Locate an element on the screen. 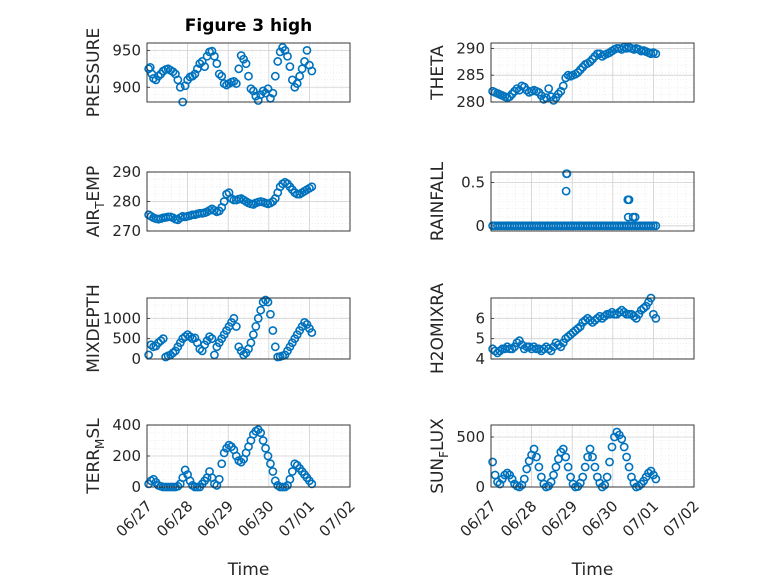  y-tick-label: 950 is located at coordinates (126, 50).